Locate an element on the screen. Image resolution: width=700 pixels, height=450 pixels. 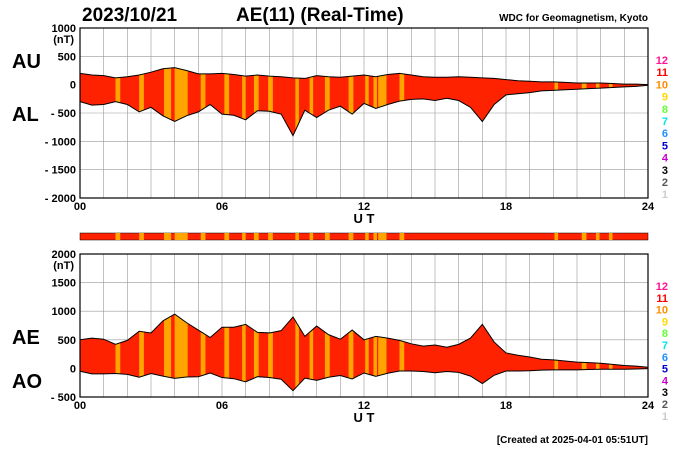
panel2-legend-item-1: 1 is located at coordinates (665, 417).